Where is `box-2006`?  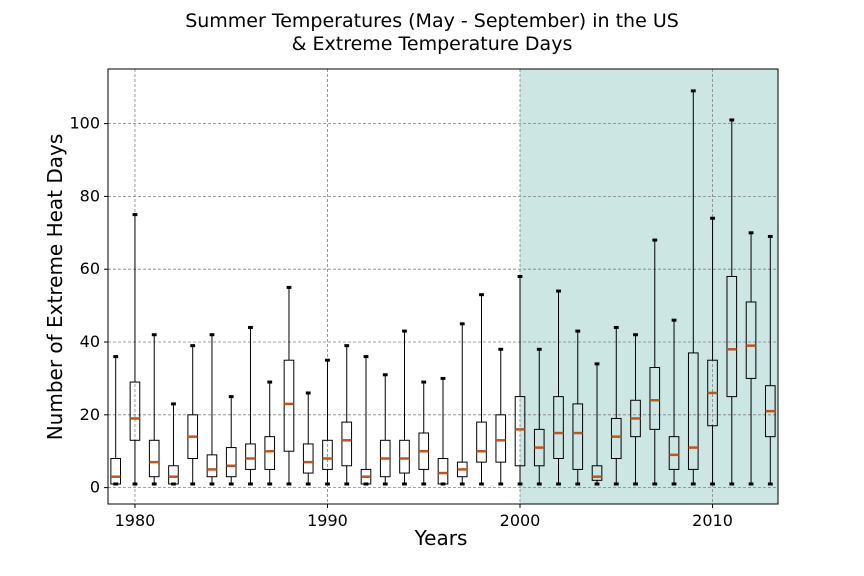 box-2006 is located at coordinates (635, 409).